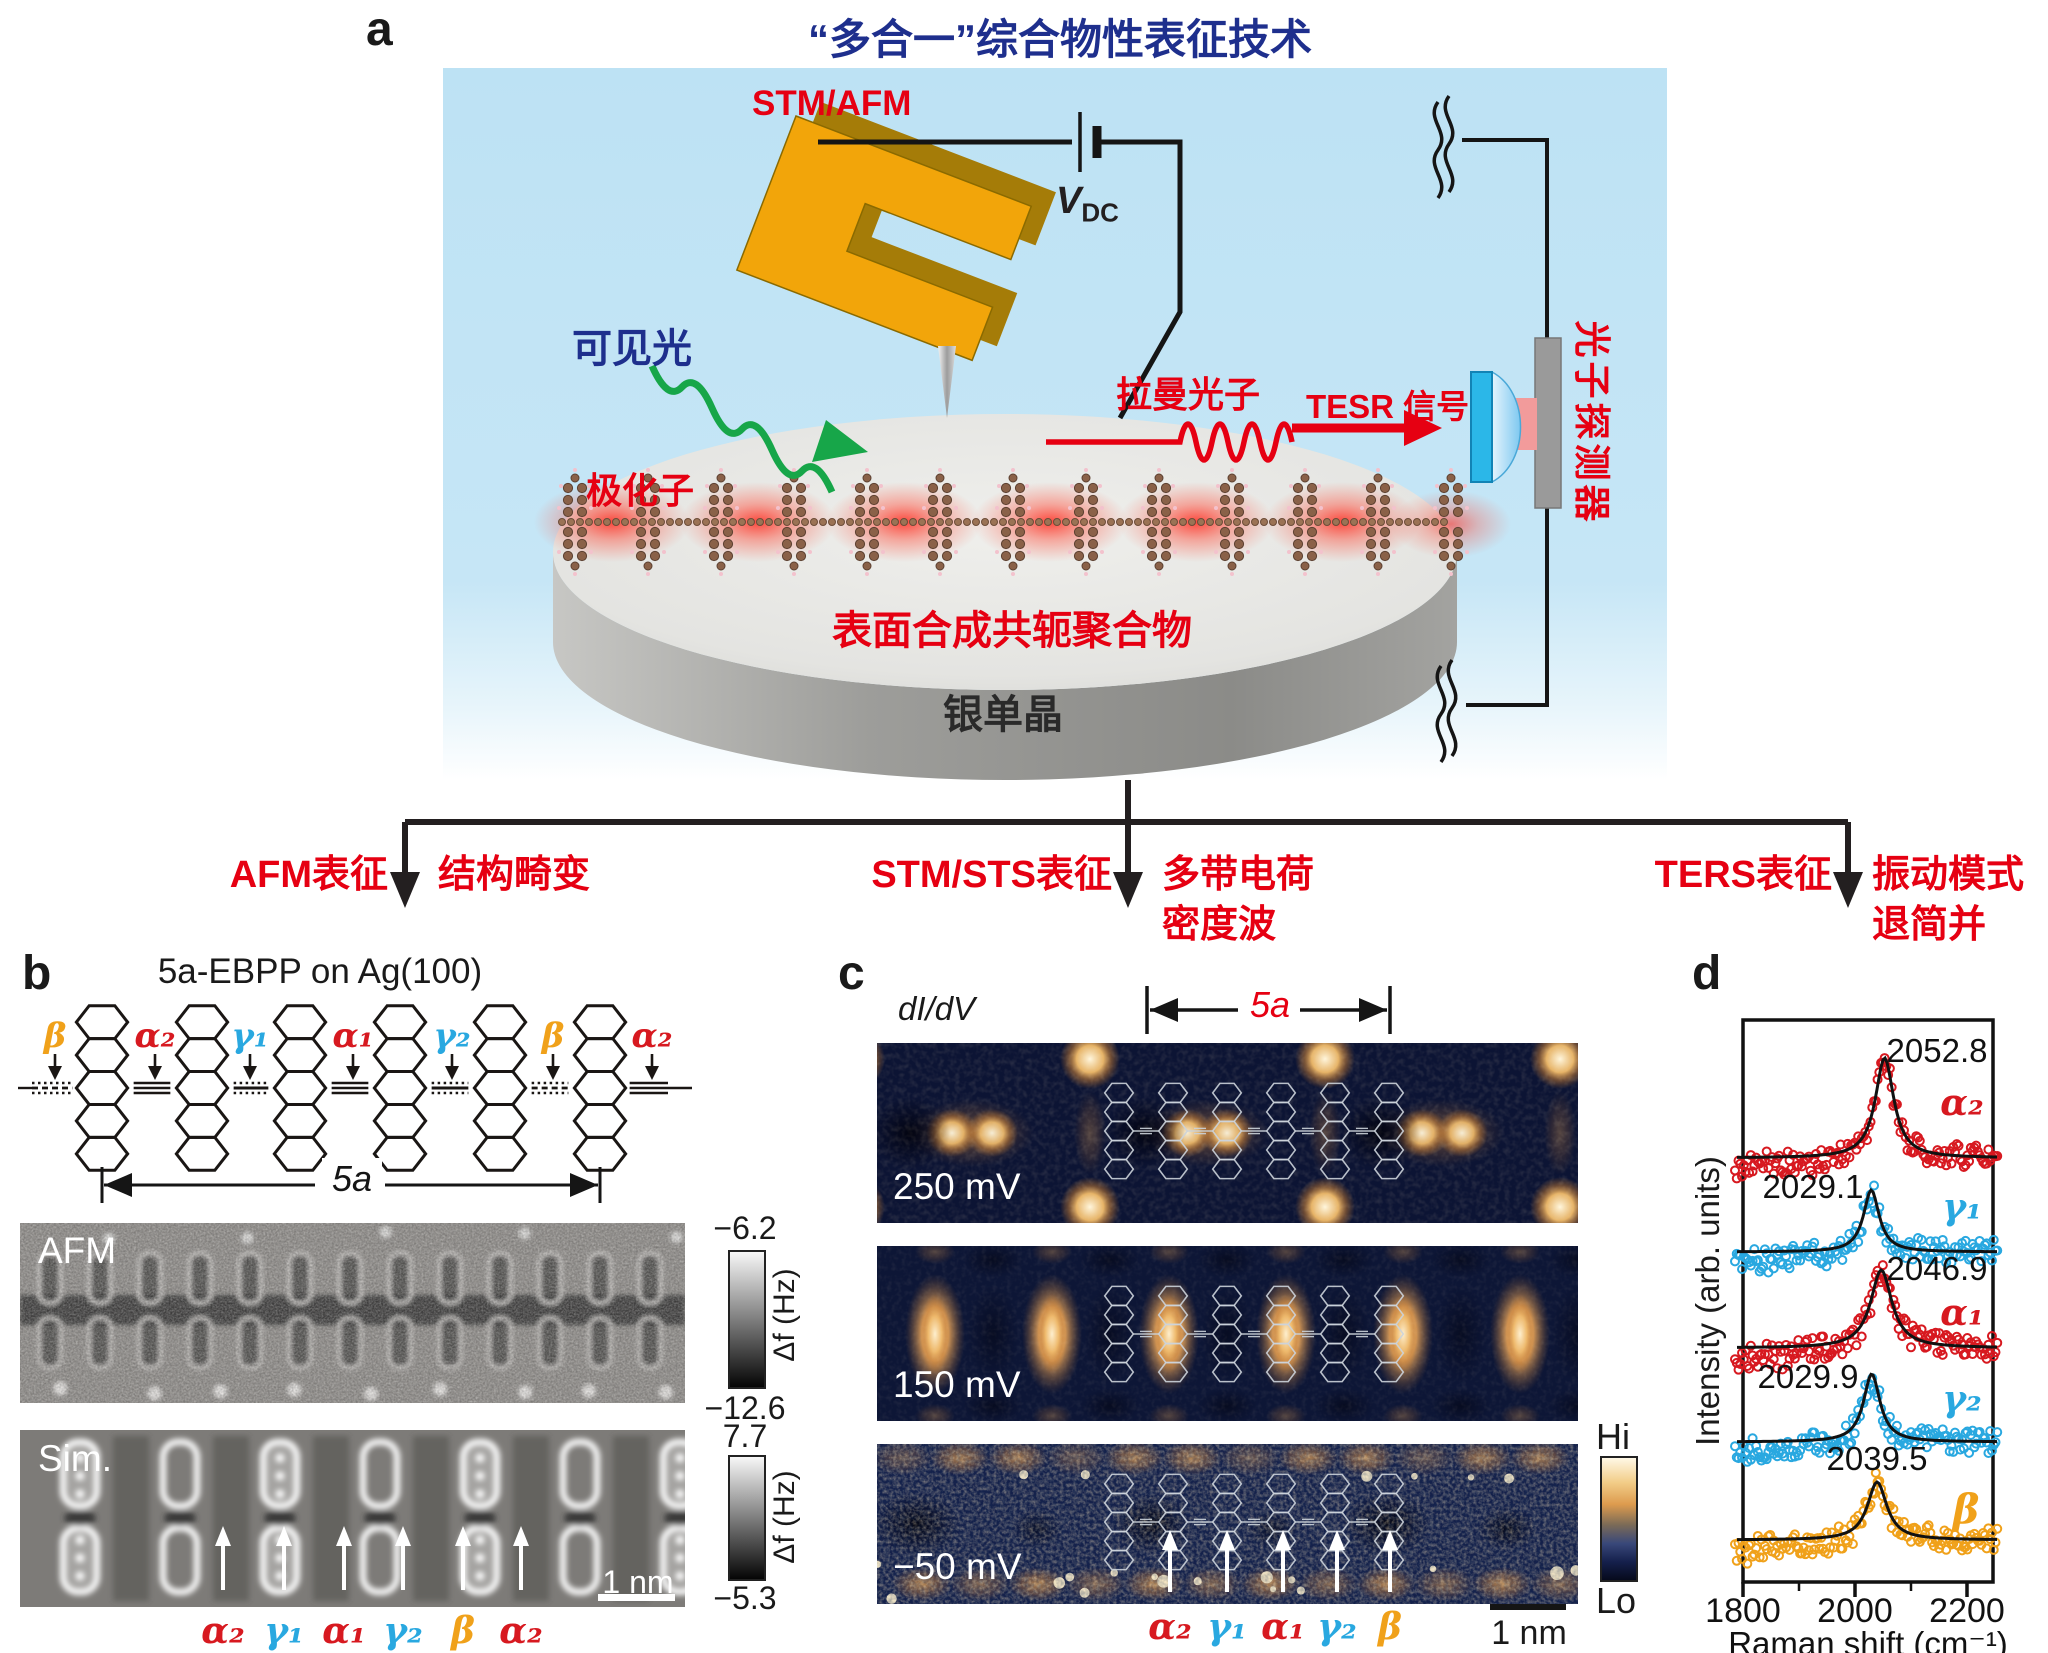 The width and height of the screenshot is (2048, 1653). I want to click on unit-cell-dimension-arrow-b, so click(351, 1185).